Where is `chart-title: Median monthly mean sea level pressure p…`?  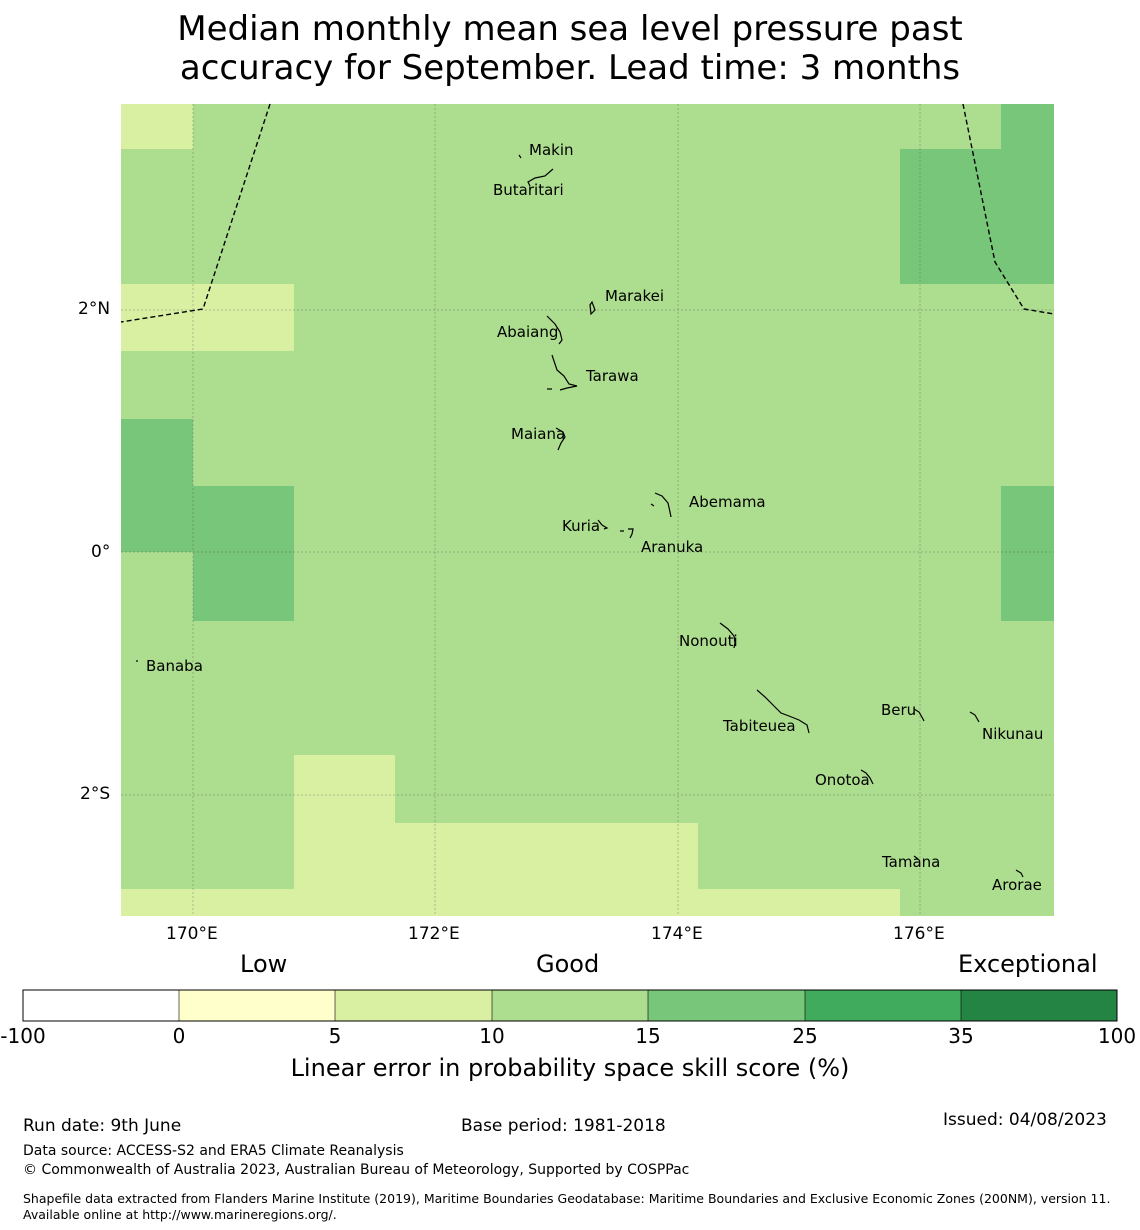 chart-title: Median monthly mean sea level pressure p… is located at coordinates (570, 49).